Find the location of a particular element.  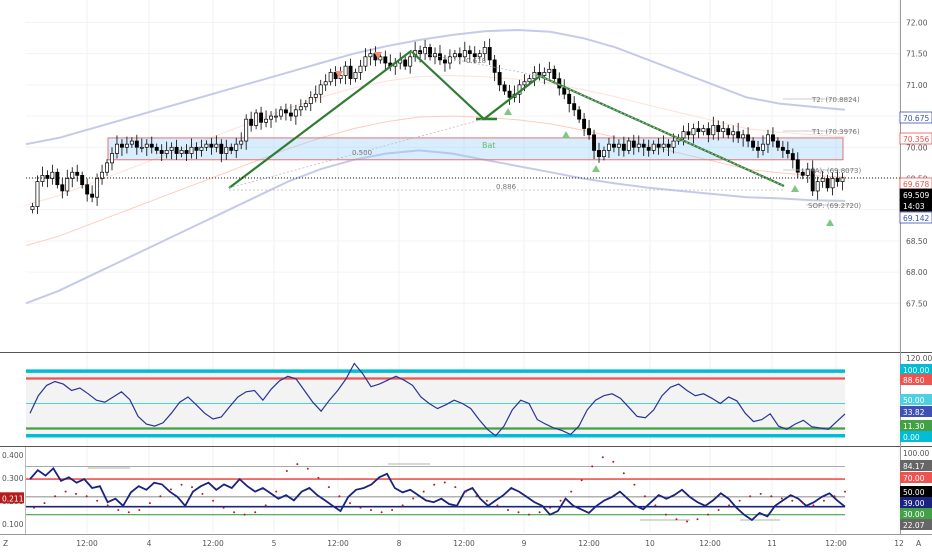

target-label: SOP: (69.2720) is located at coordinates (834, 206).